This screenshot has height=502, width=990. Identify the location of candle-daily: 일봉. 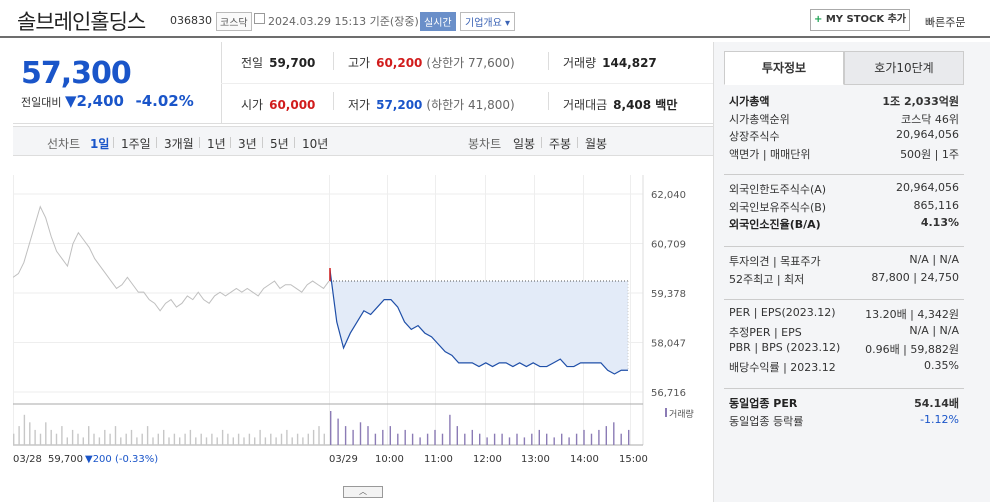
(524, 144).